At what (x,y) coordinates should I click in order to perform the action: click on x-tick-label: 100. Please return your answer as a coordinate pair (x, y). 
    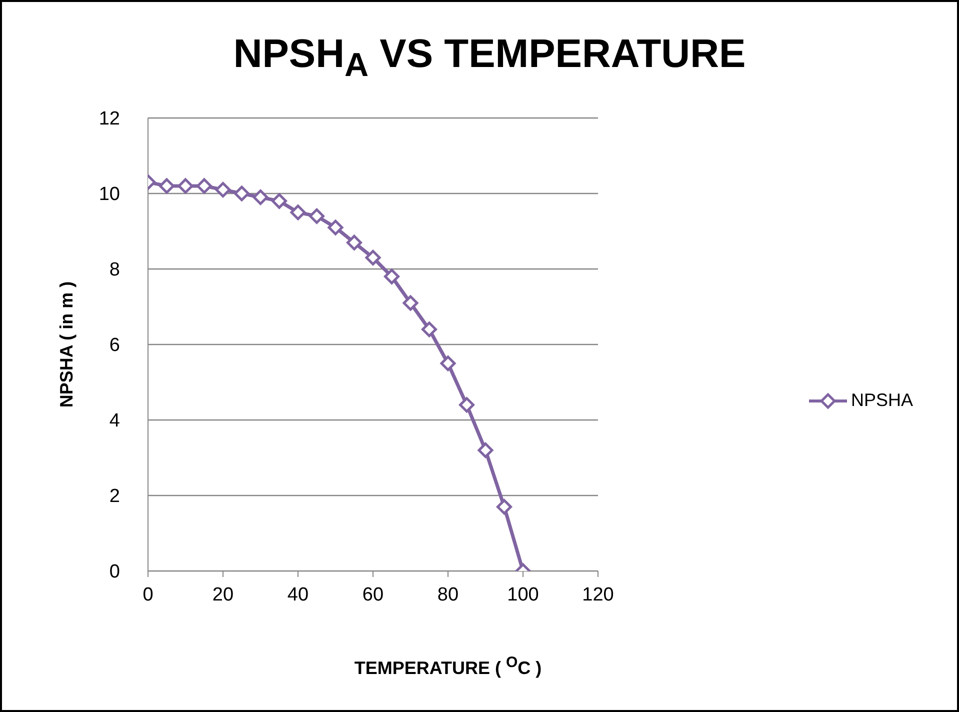
    Looking at the image, I should click on (523, 595).